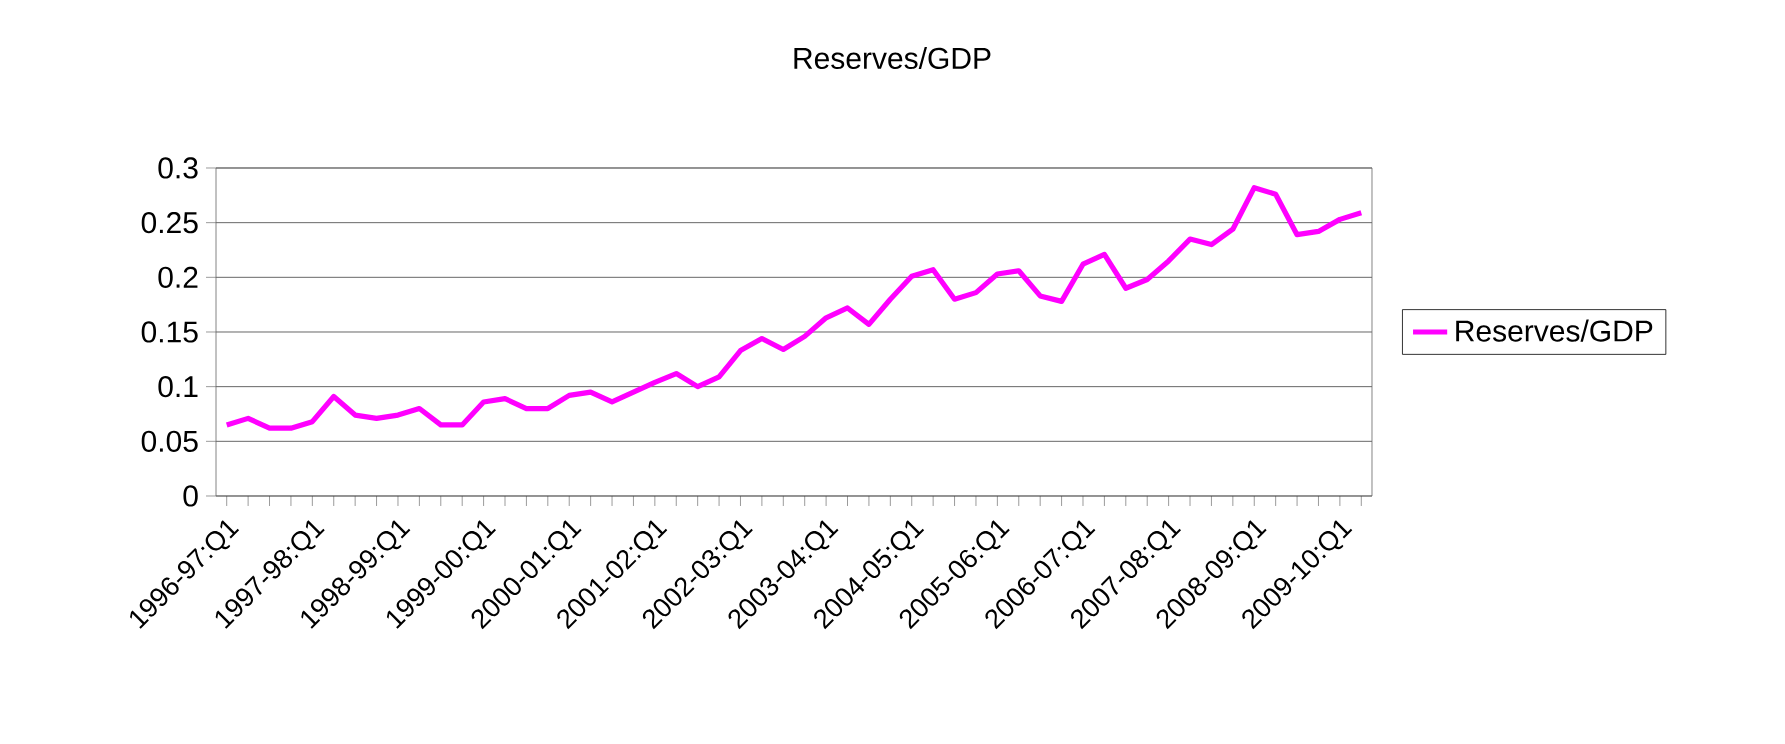 The height and width of the screenshot is (744, 1785). Describe the element at coordinates (892, 57) in the screenshot. I see `chart-title: Reserves/GDP` at that location.